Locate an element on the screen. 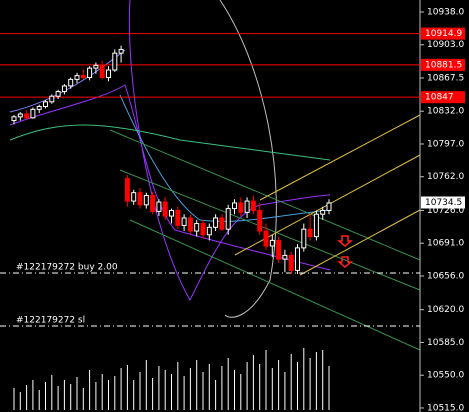 Image resolution: width=469 pixels, height=412 pixels. y-tick-label: 10903.0 is located at coordinates (445, 45).